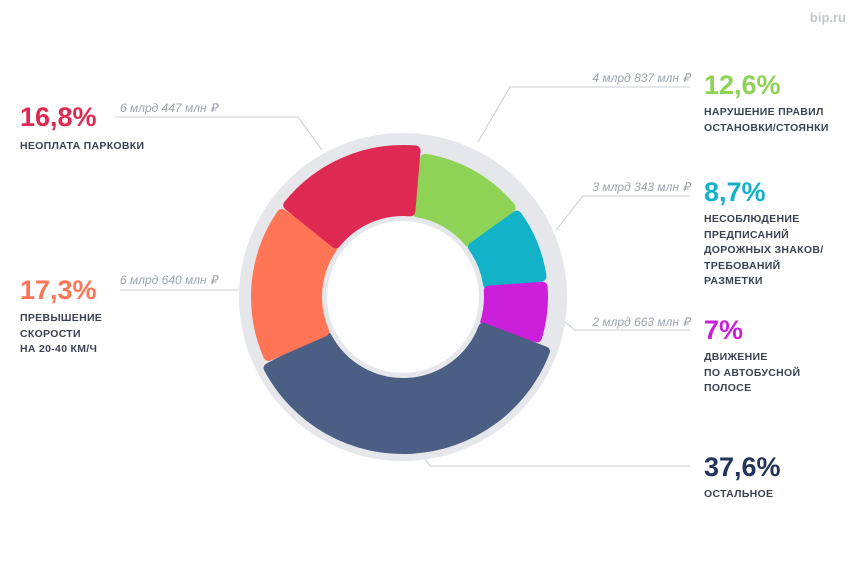 The width and height of the screenshot is (860, 566). Describe the element at coordinates (735, 192) in the screenshot. I see `percent-label-road-signs: 8,7%` at that location.